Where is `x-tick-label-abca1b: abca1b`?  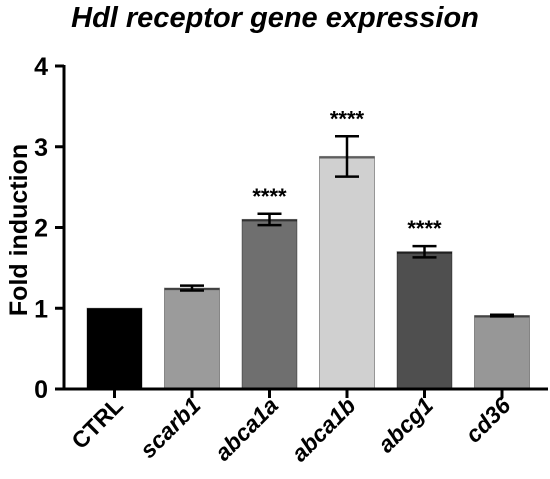 x-tick-label-abca1b: abca1b is located at coordinates (323, 429).